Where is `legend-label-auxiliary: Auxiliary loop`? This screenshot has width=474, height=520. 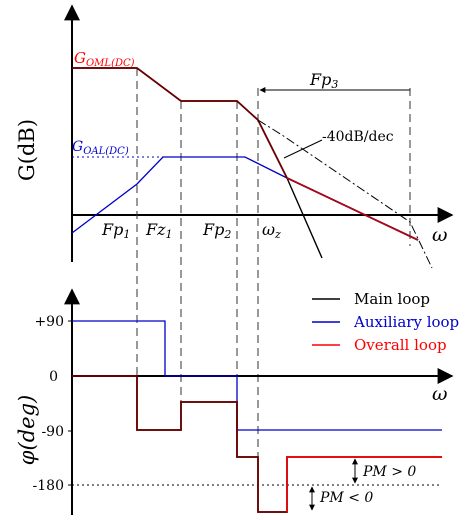
legend-label-auxiliary: Auxiliary loop is located at coordinates (406, 322).